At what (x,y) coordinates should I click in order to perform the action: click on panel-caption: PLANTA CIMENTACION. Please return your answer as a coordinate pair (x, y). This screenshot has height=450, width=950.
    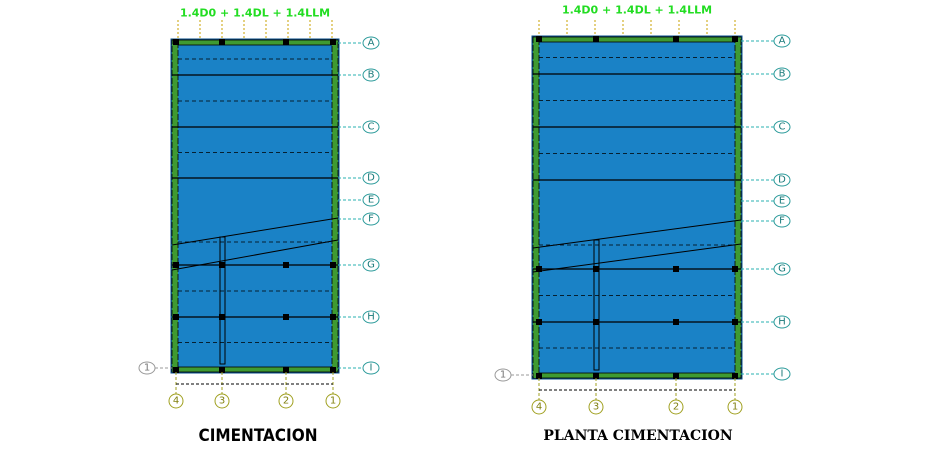
    Looking at the image, I should click on (637, 436).